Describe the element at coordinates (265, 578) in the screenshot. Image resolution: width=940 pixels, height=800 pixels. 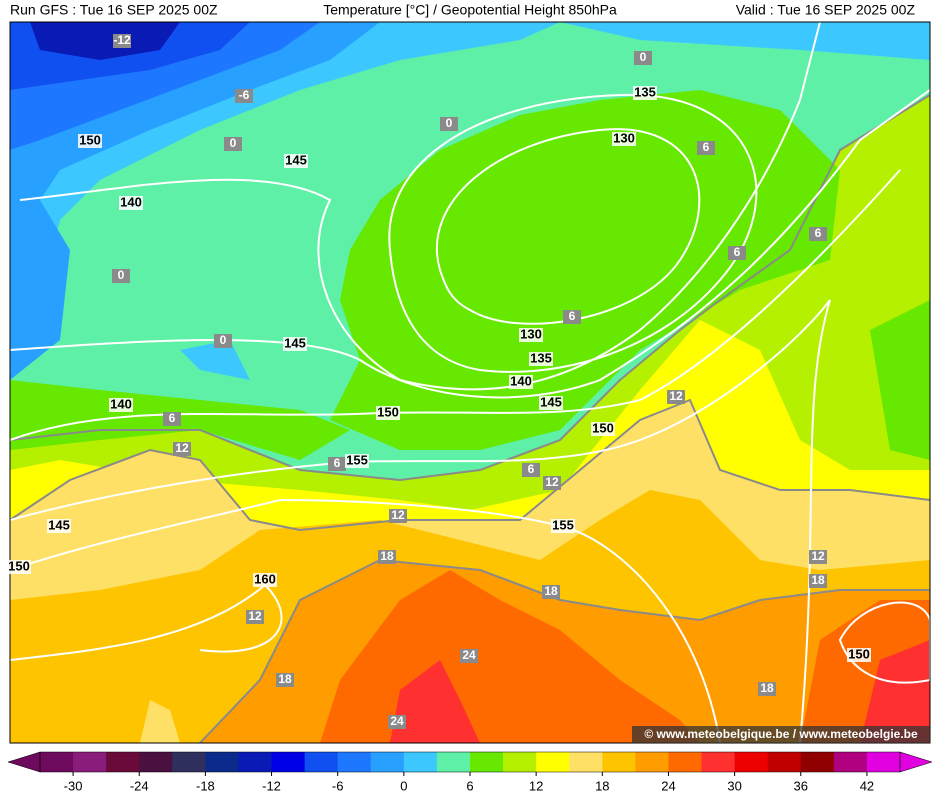
I see `height-label: 160` at that location.